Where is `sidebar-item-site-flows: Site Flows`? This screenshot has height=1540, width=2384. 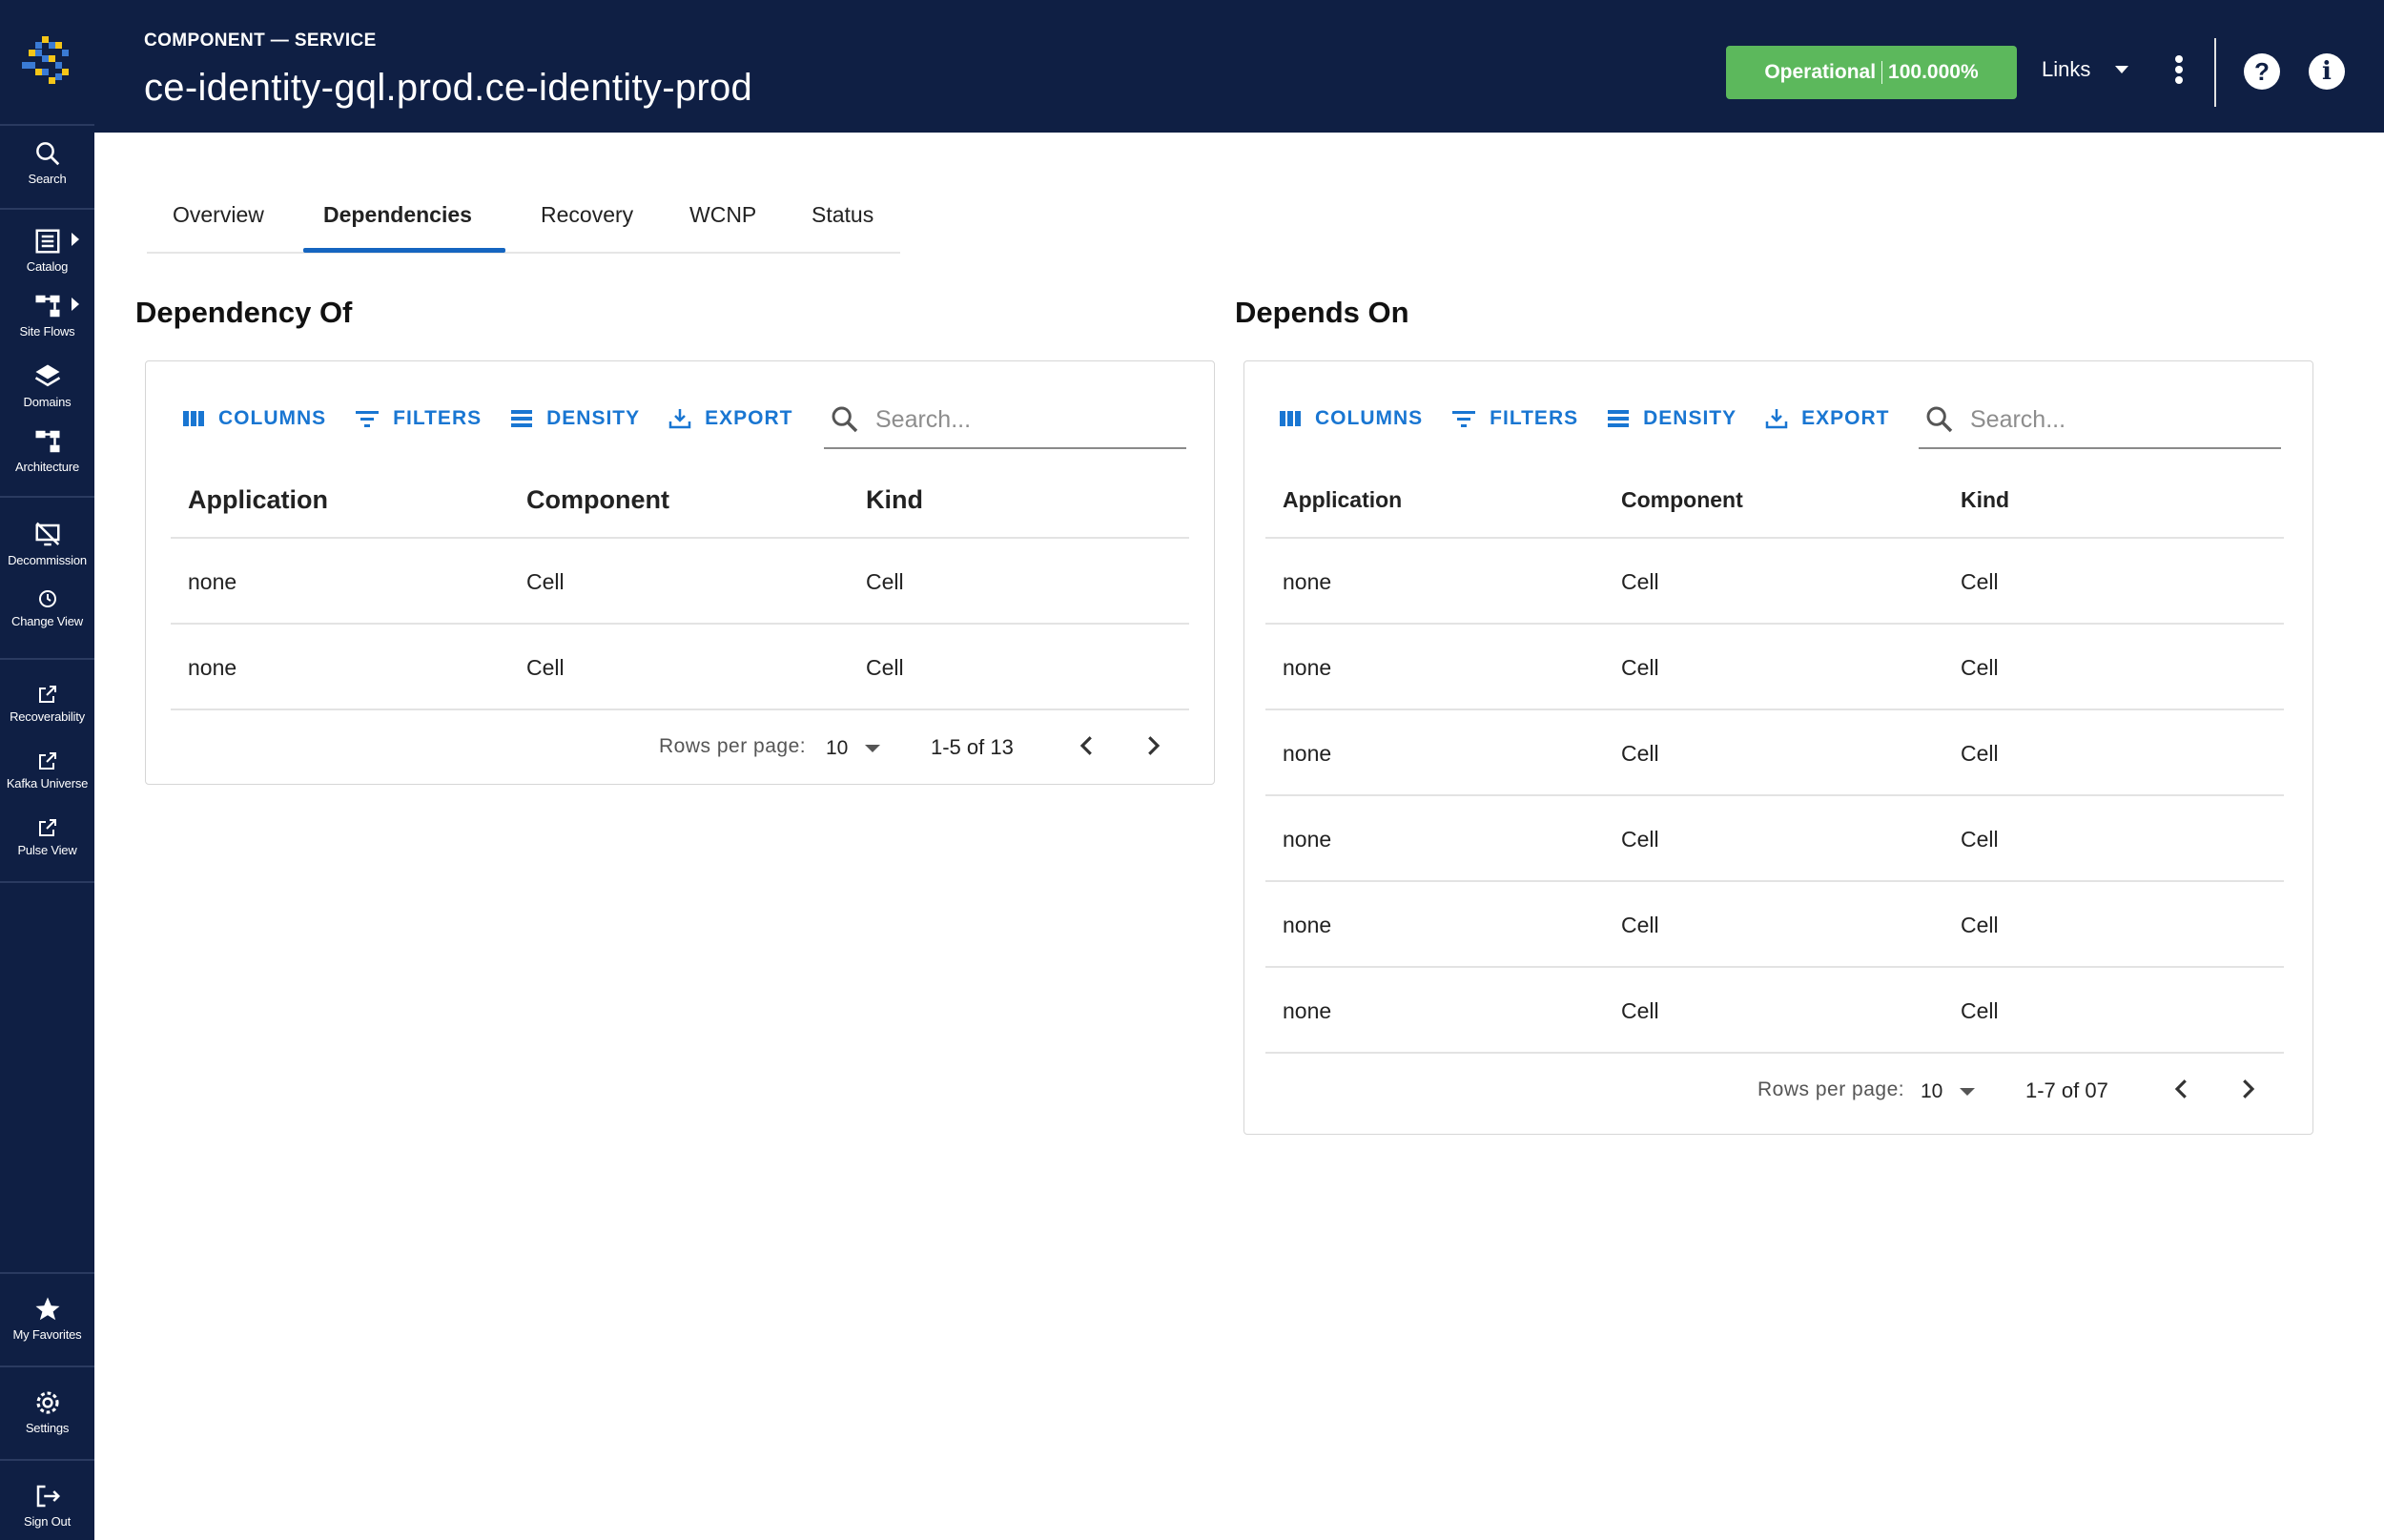
sidebar-item-site-flows: Site Flows is located at coordinates (47, 315).